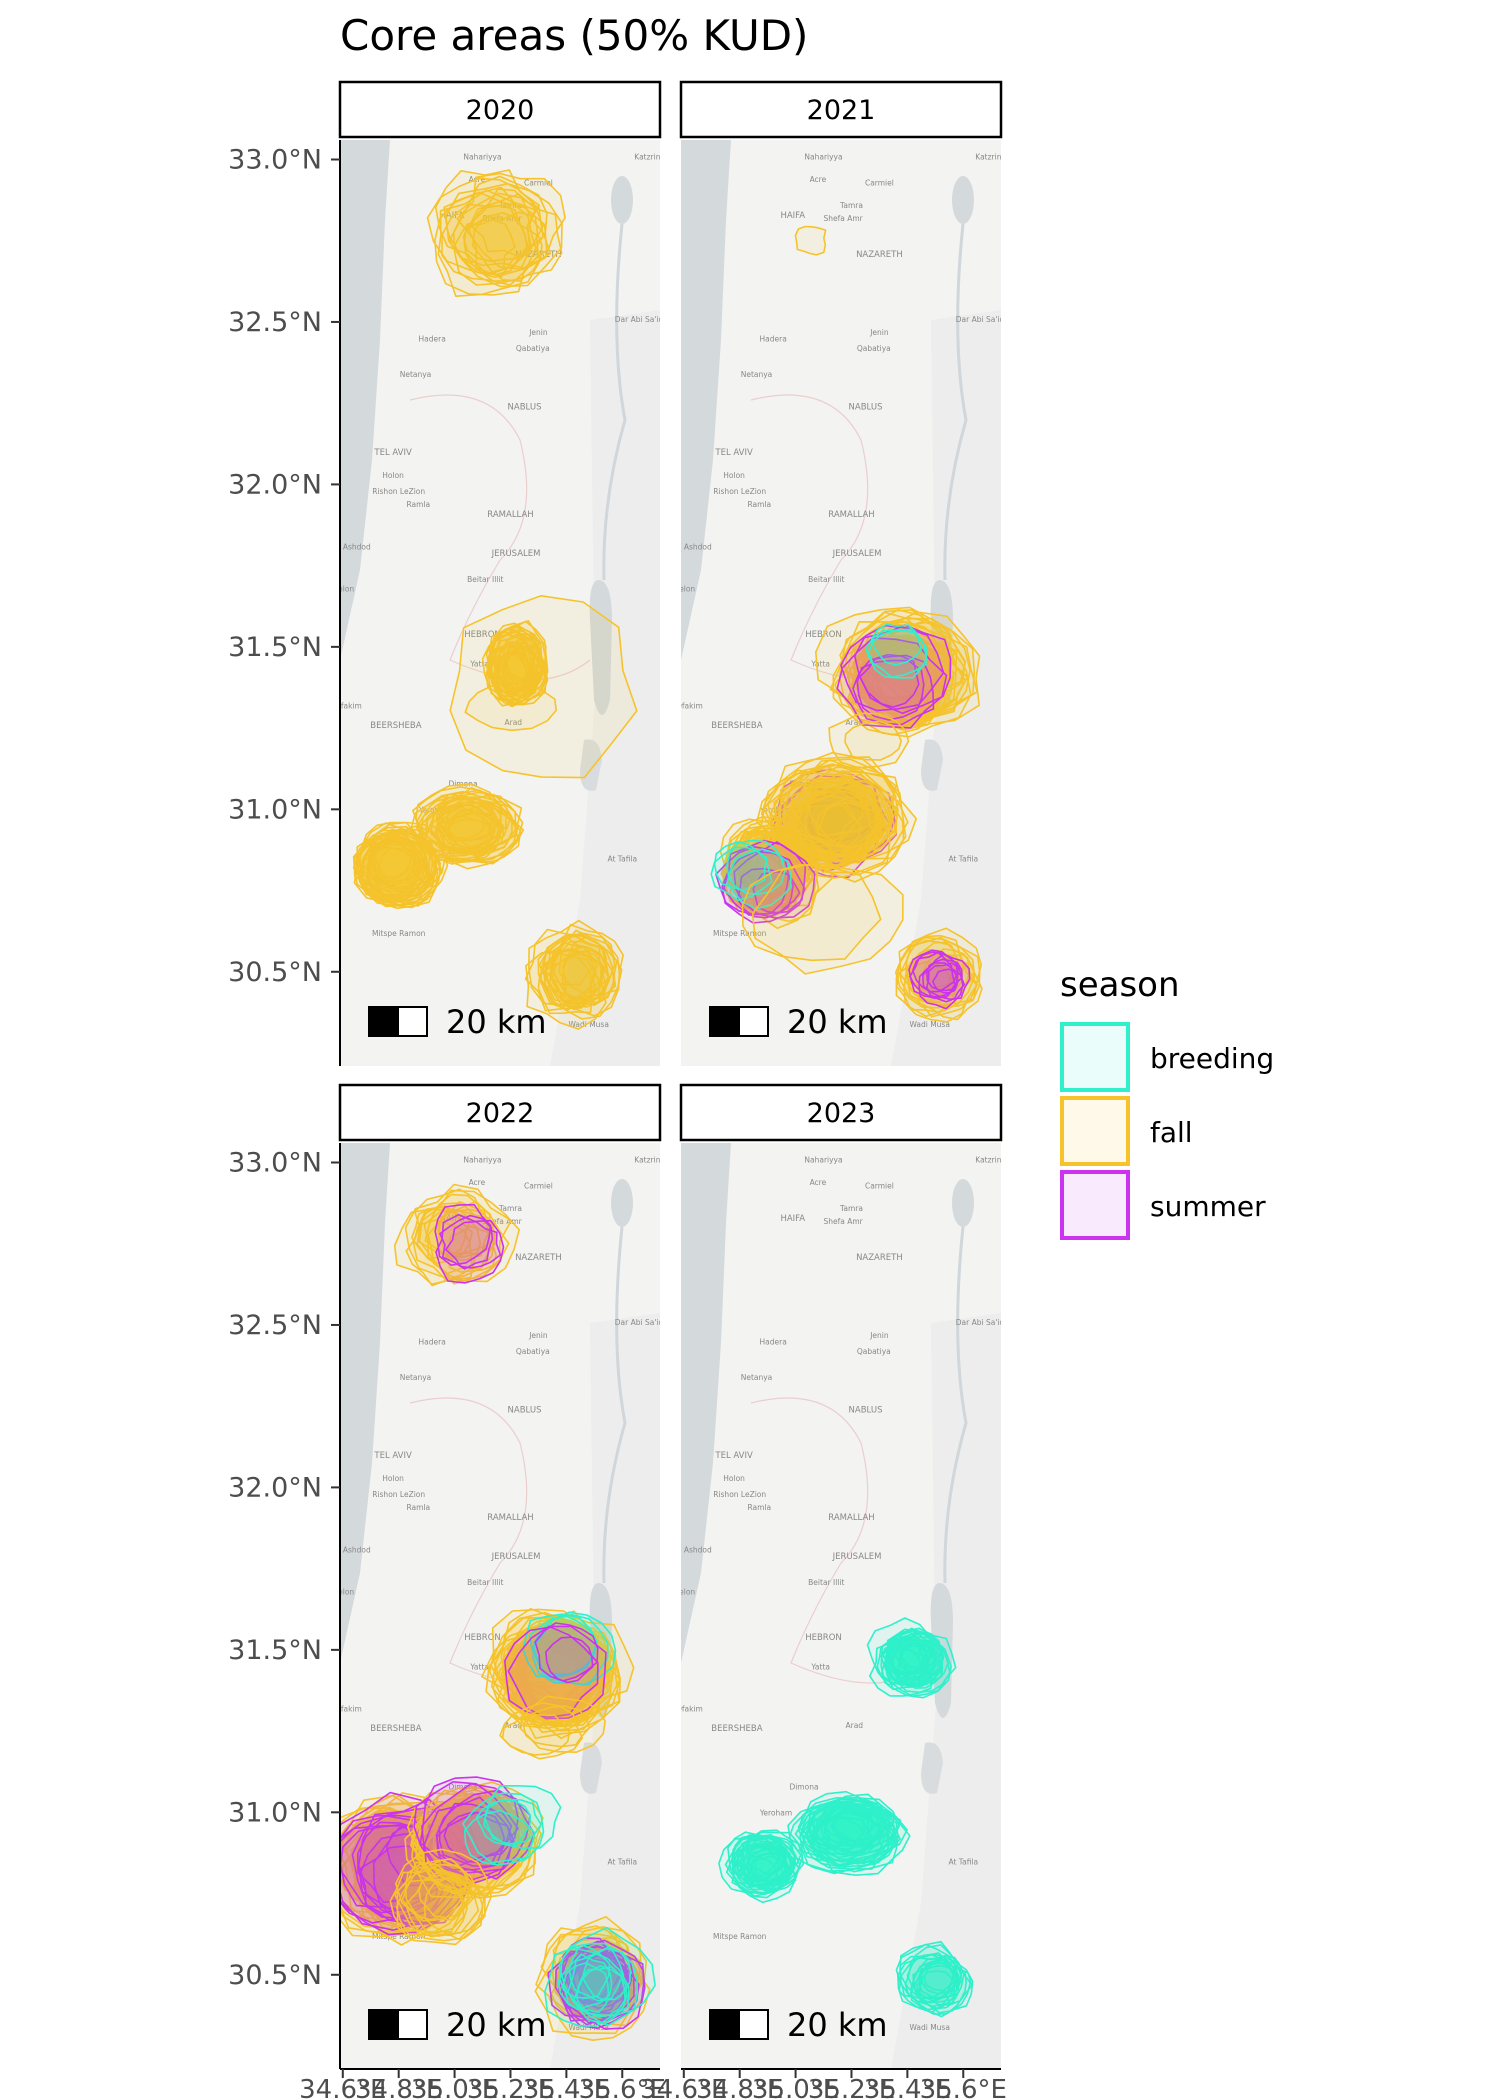 This screenshot has width=1500, height=2100. What do you see at coordinates (759, 504) in the screenshot?
I see `map-place-label: Ramla` at bounding box center [759, 504].